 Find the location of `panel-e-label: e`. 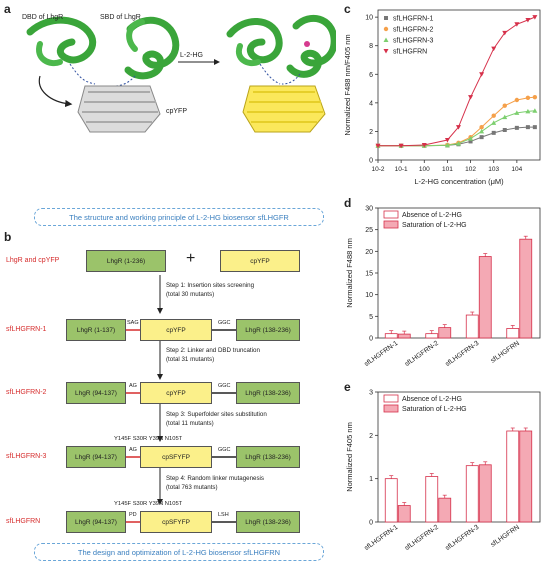

panel-e-label: e is located at coordinates (347, 387).